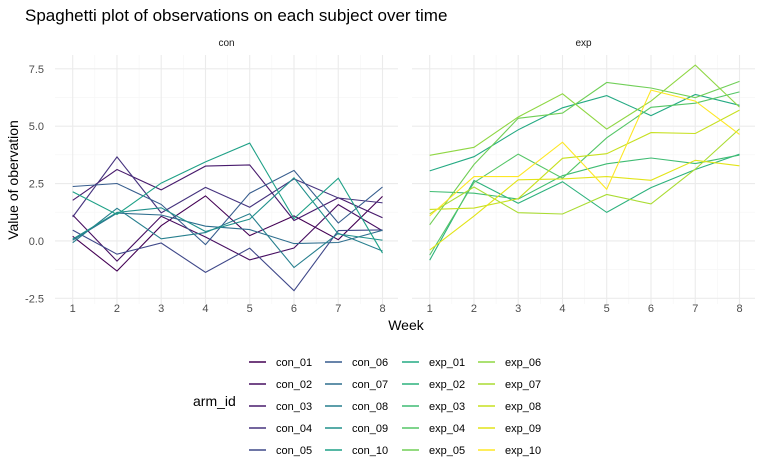 Image resolution: width=768 pixels, height=460 pixels. Describe the element at coordinates (36, 127) in the screenshot. I see `y-tick-label: 5.0` at that location.